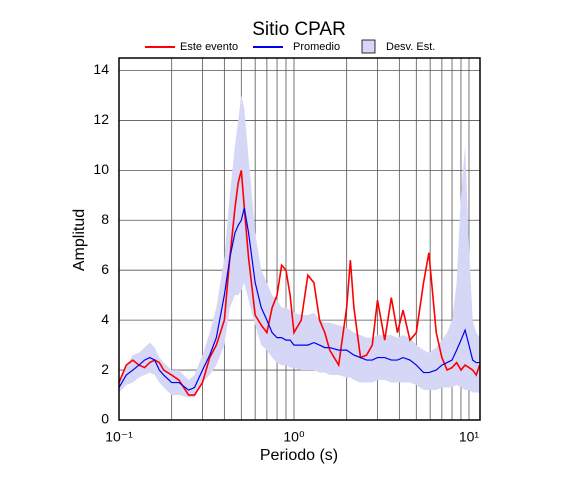 The image size is (586, 480). Describe the element at coordinates (299, 455) in the screenshot. I see `x-axis-label: Periodo (s)` at that location.